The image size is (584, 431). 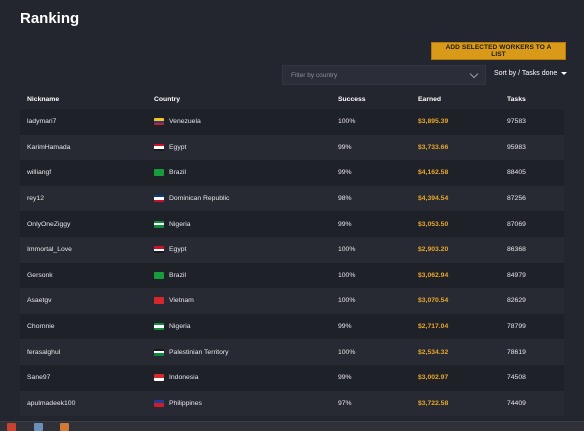 I want to click on worker-nickname: williangf, so click(x=39, y=173).